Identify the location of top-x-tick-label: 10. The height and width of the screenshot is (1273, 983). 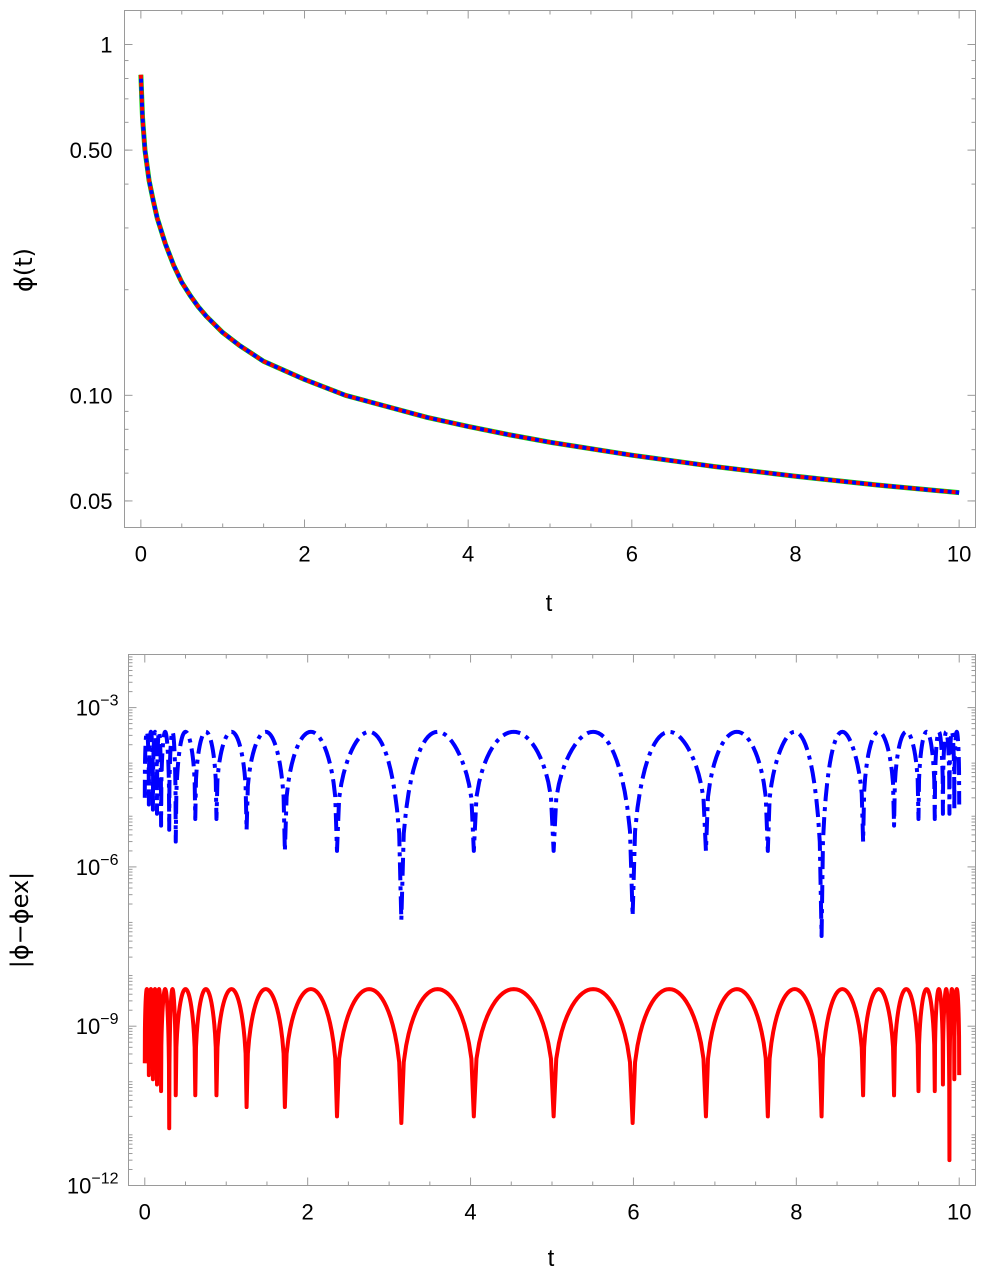
(959, 554).